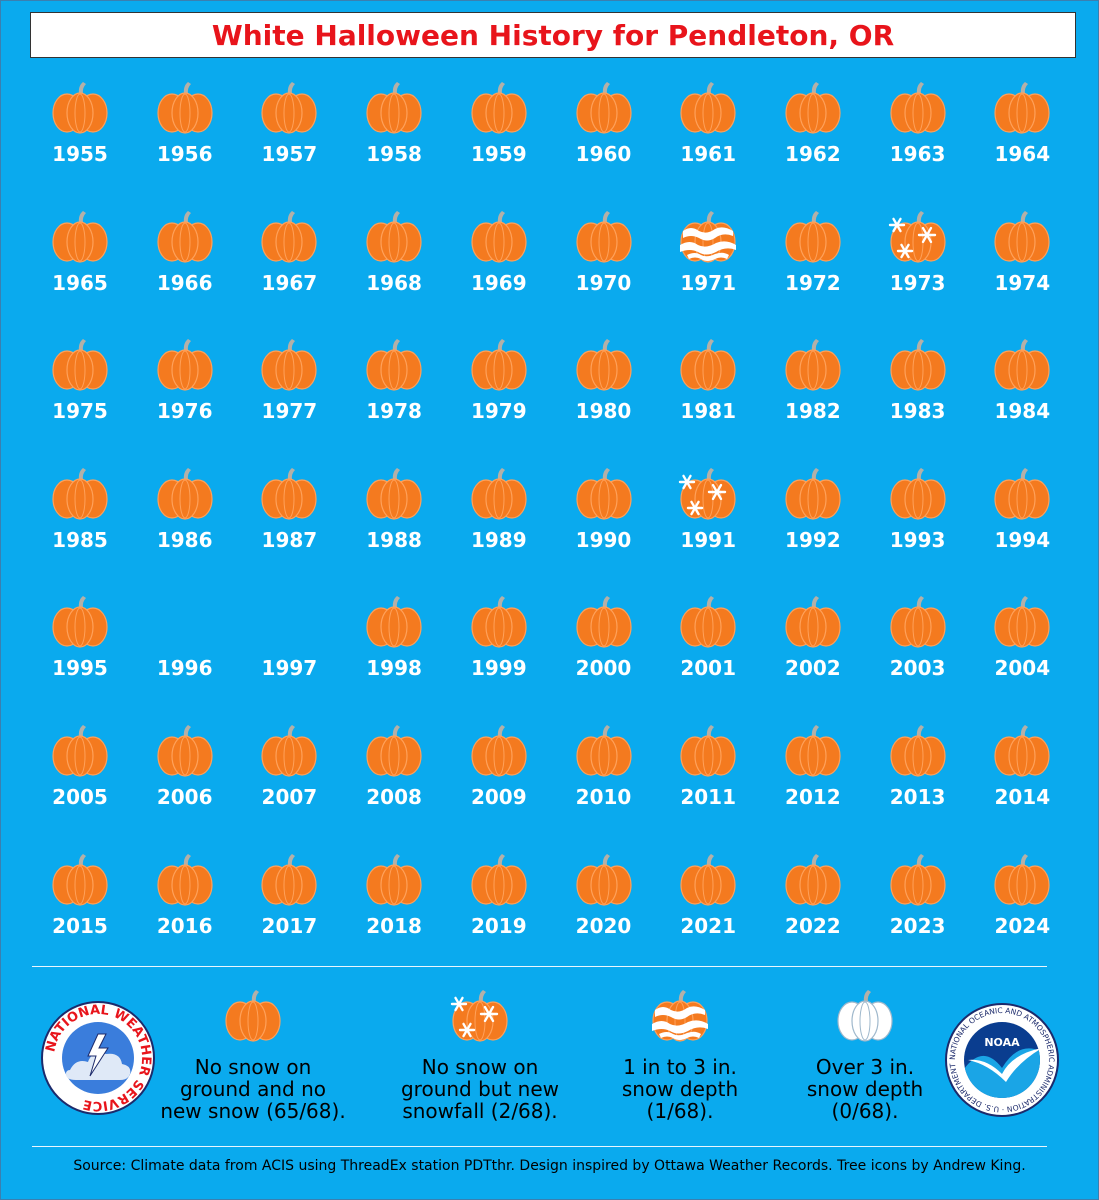  Describe the element at coordinates (813, 797) in the screenshot. I see `year-label: 2012` at that location.